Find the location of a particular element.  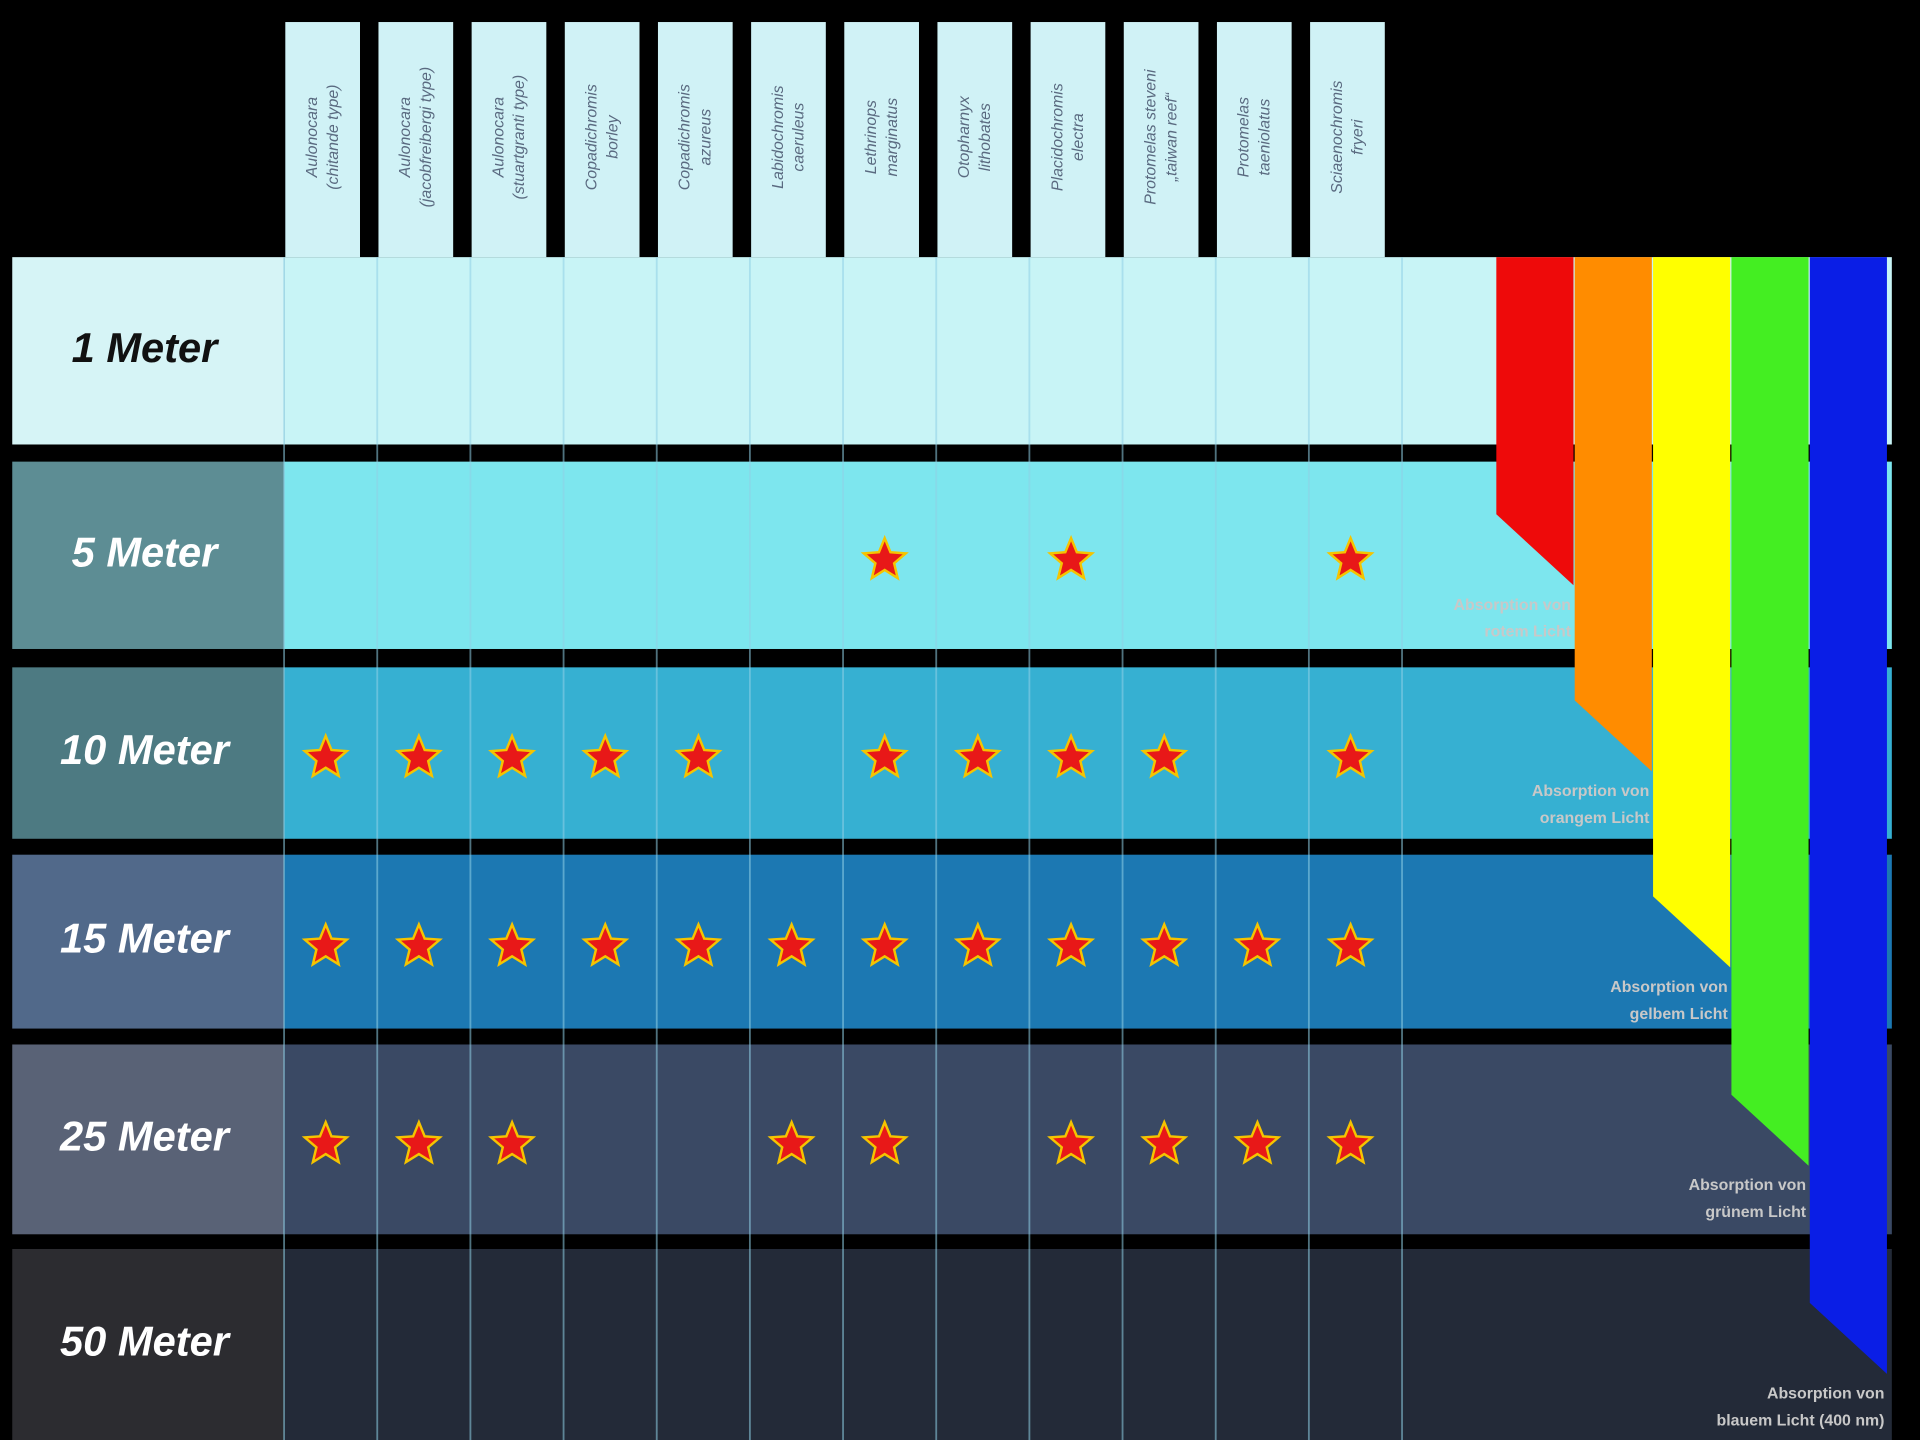

species-name: electra is located at coordinates (1078, 137).